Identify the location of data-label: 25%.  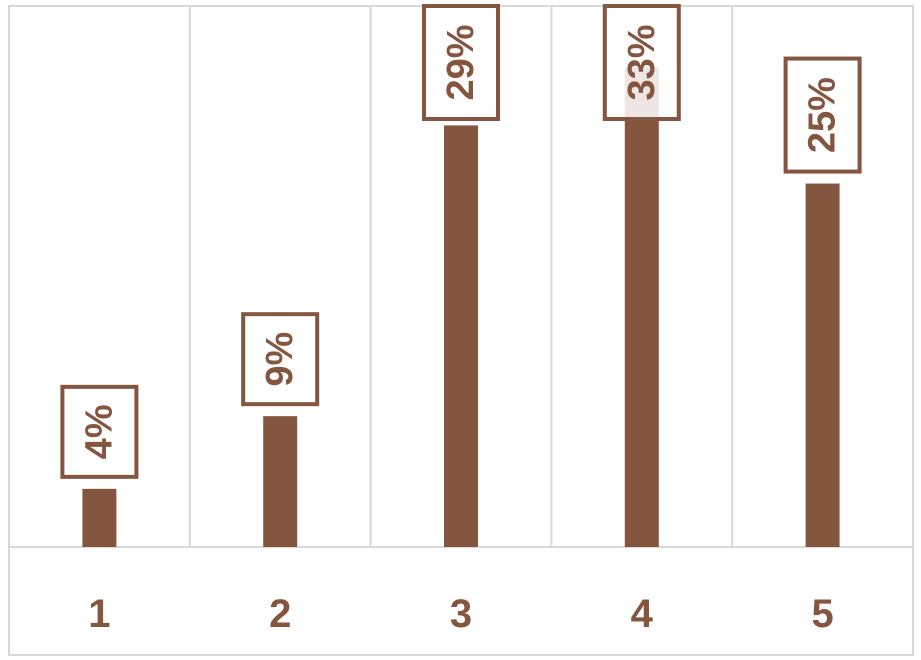
(823, 115).